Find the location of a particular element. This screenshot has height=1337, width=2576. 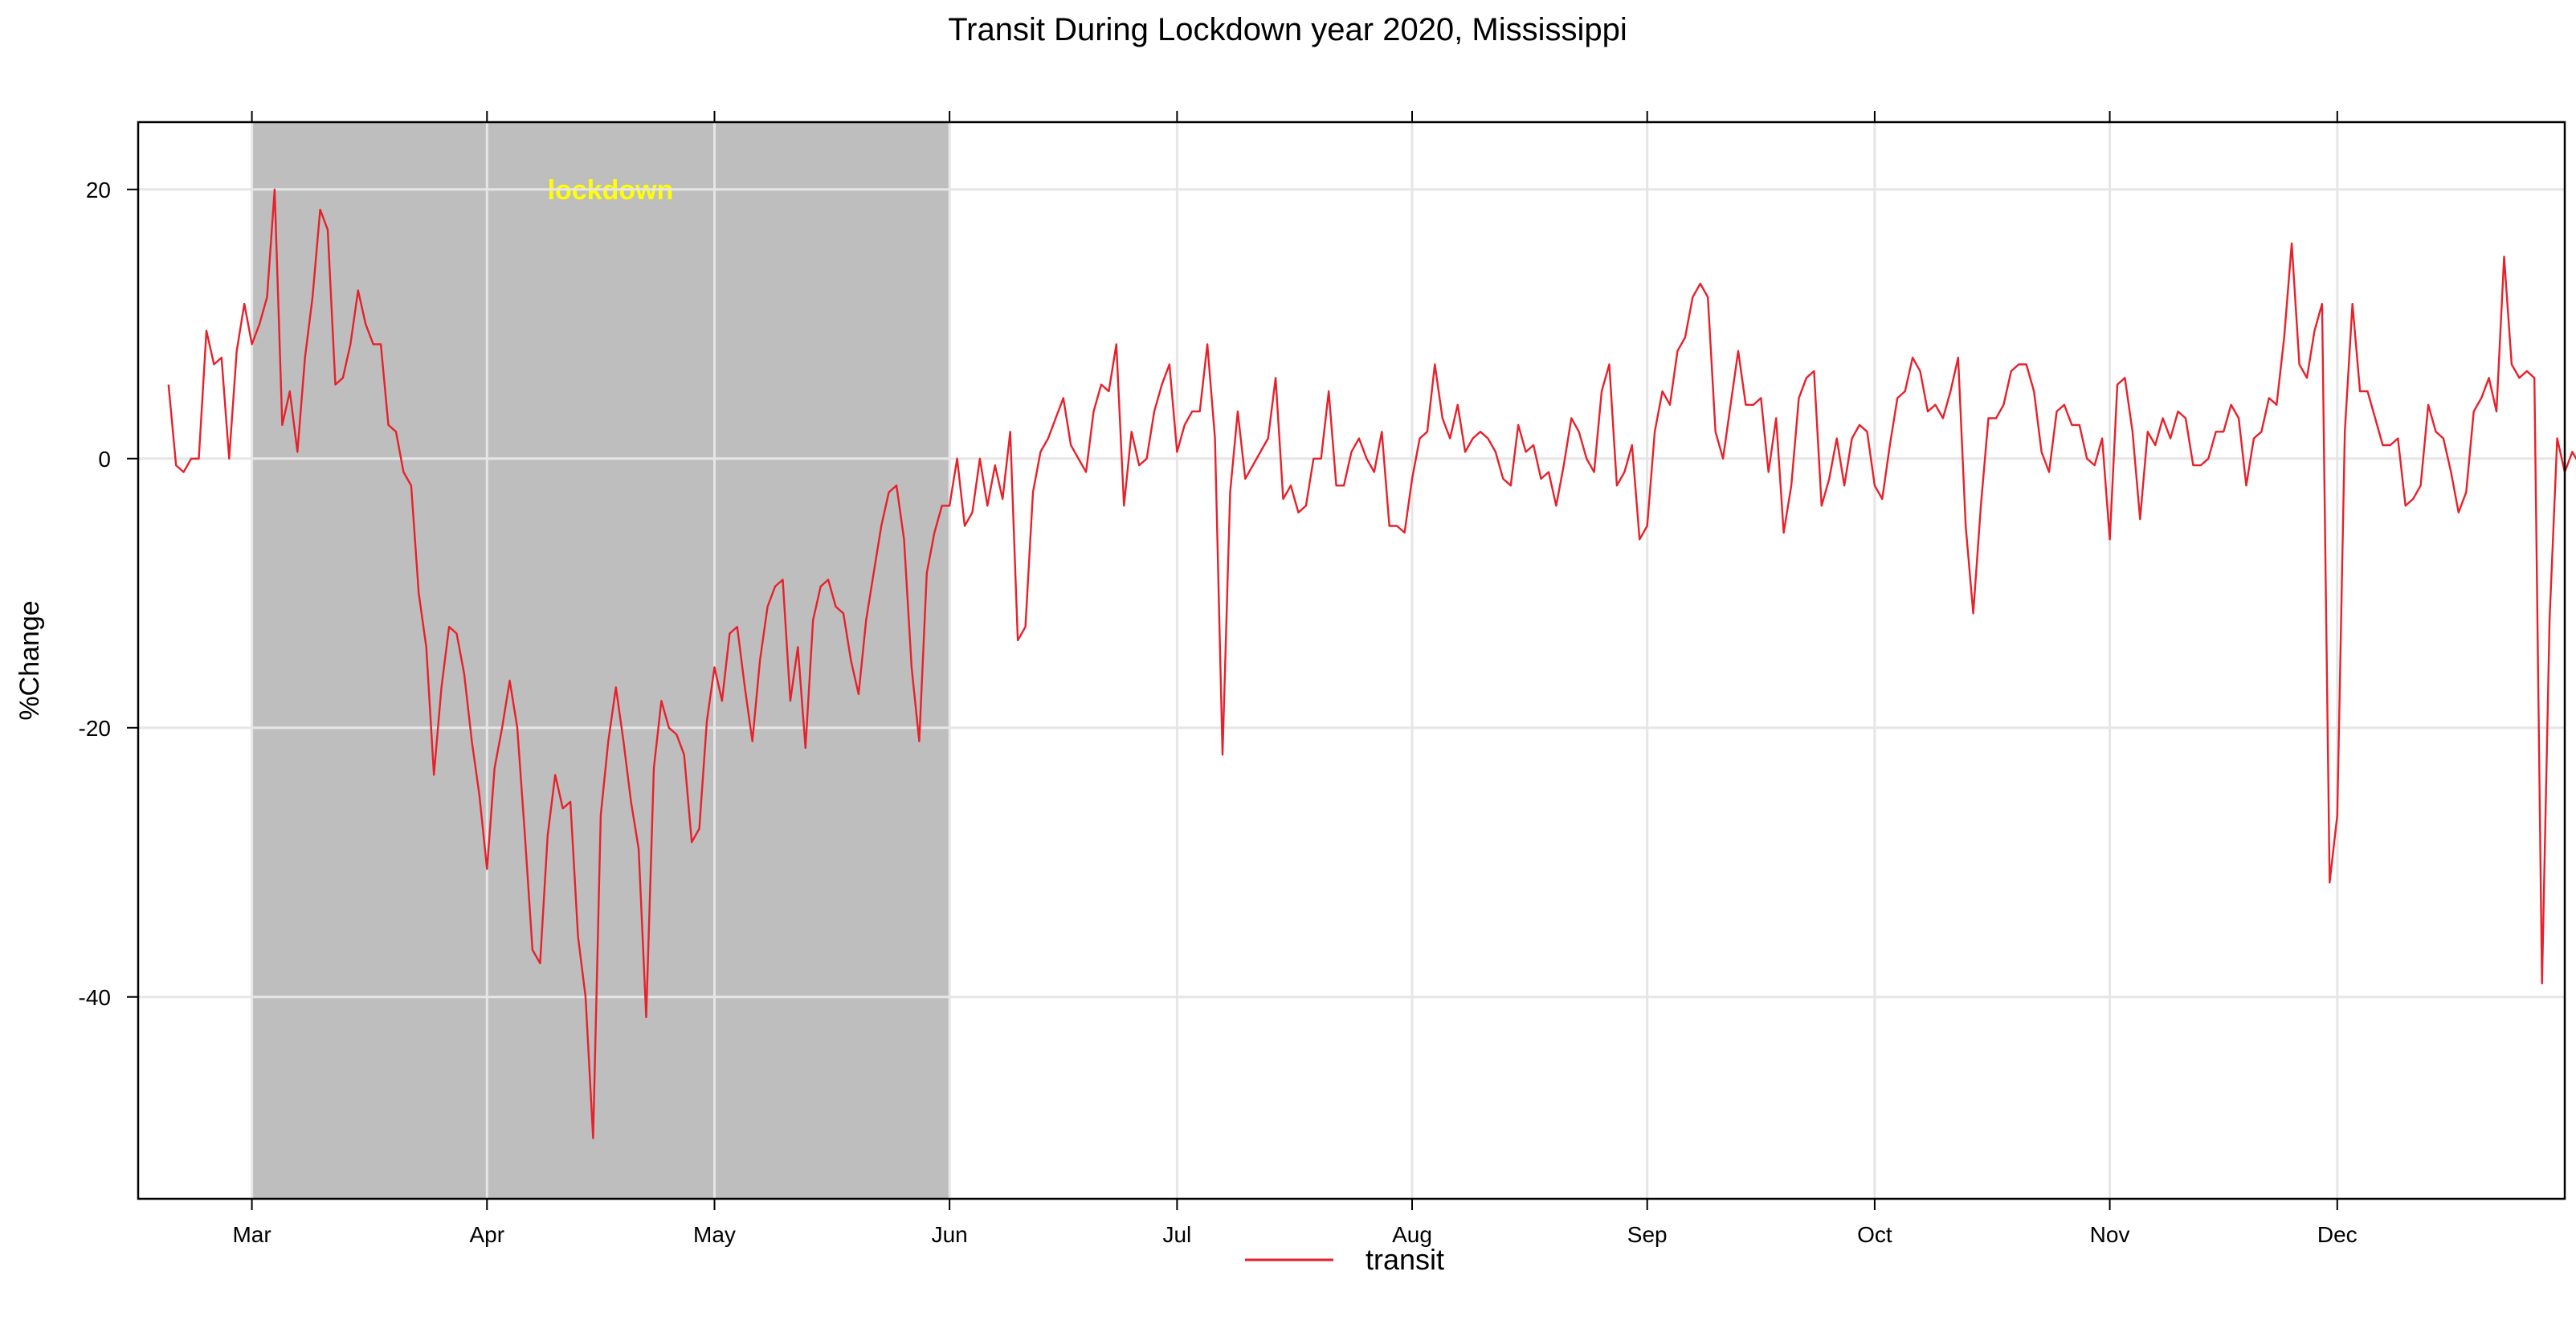

x-tick-label: May is located at coordinates (714, 1234).